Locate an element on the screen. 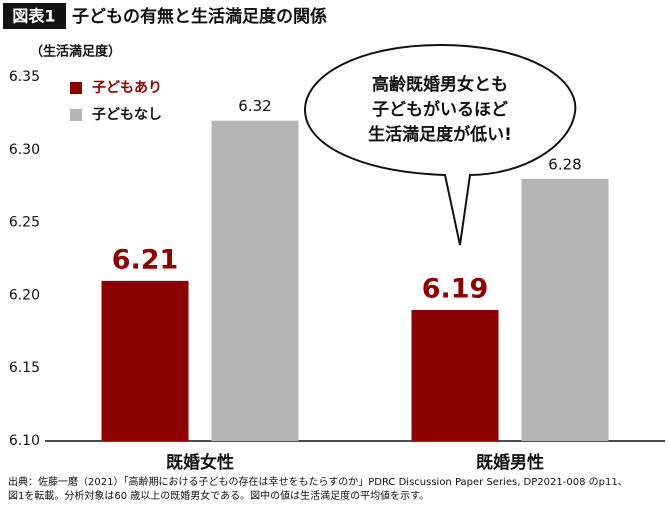  annotation: 生活満足度が低い! is located at coordinates (440, 134).